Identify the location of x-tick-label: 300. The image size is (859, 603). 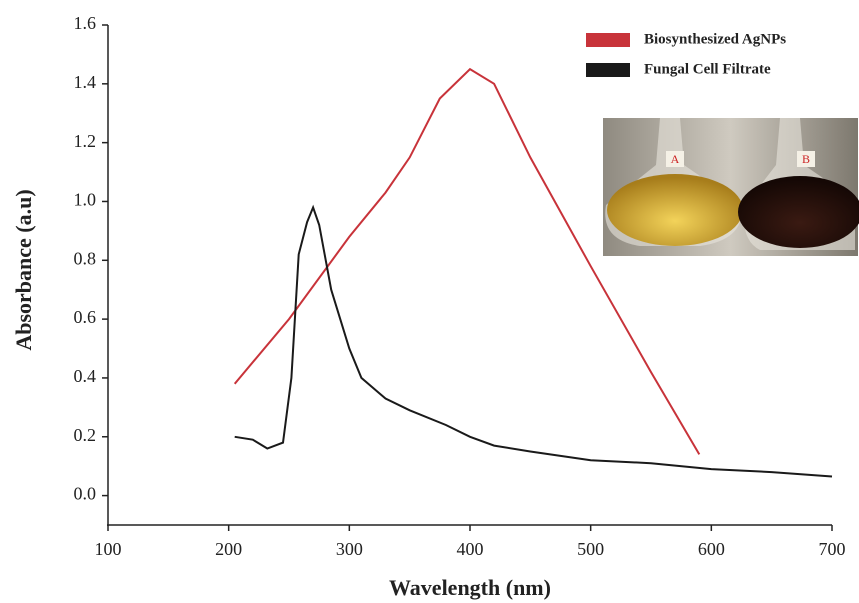
(349, 549).